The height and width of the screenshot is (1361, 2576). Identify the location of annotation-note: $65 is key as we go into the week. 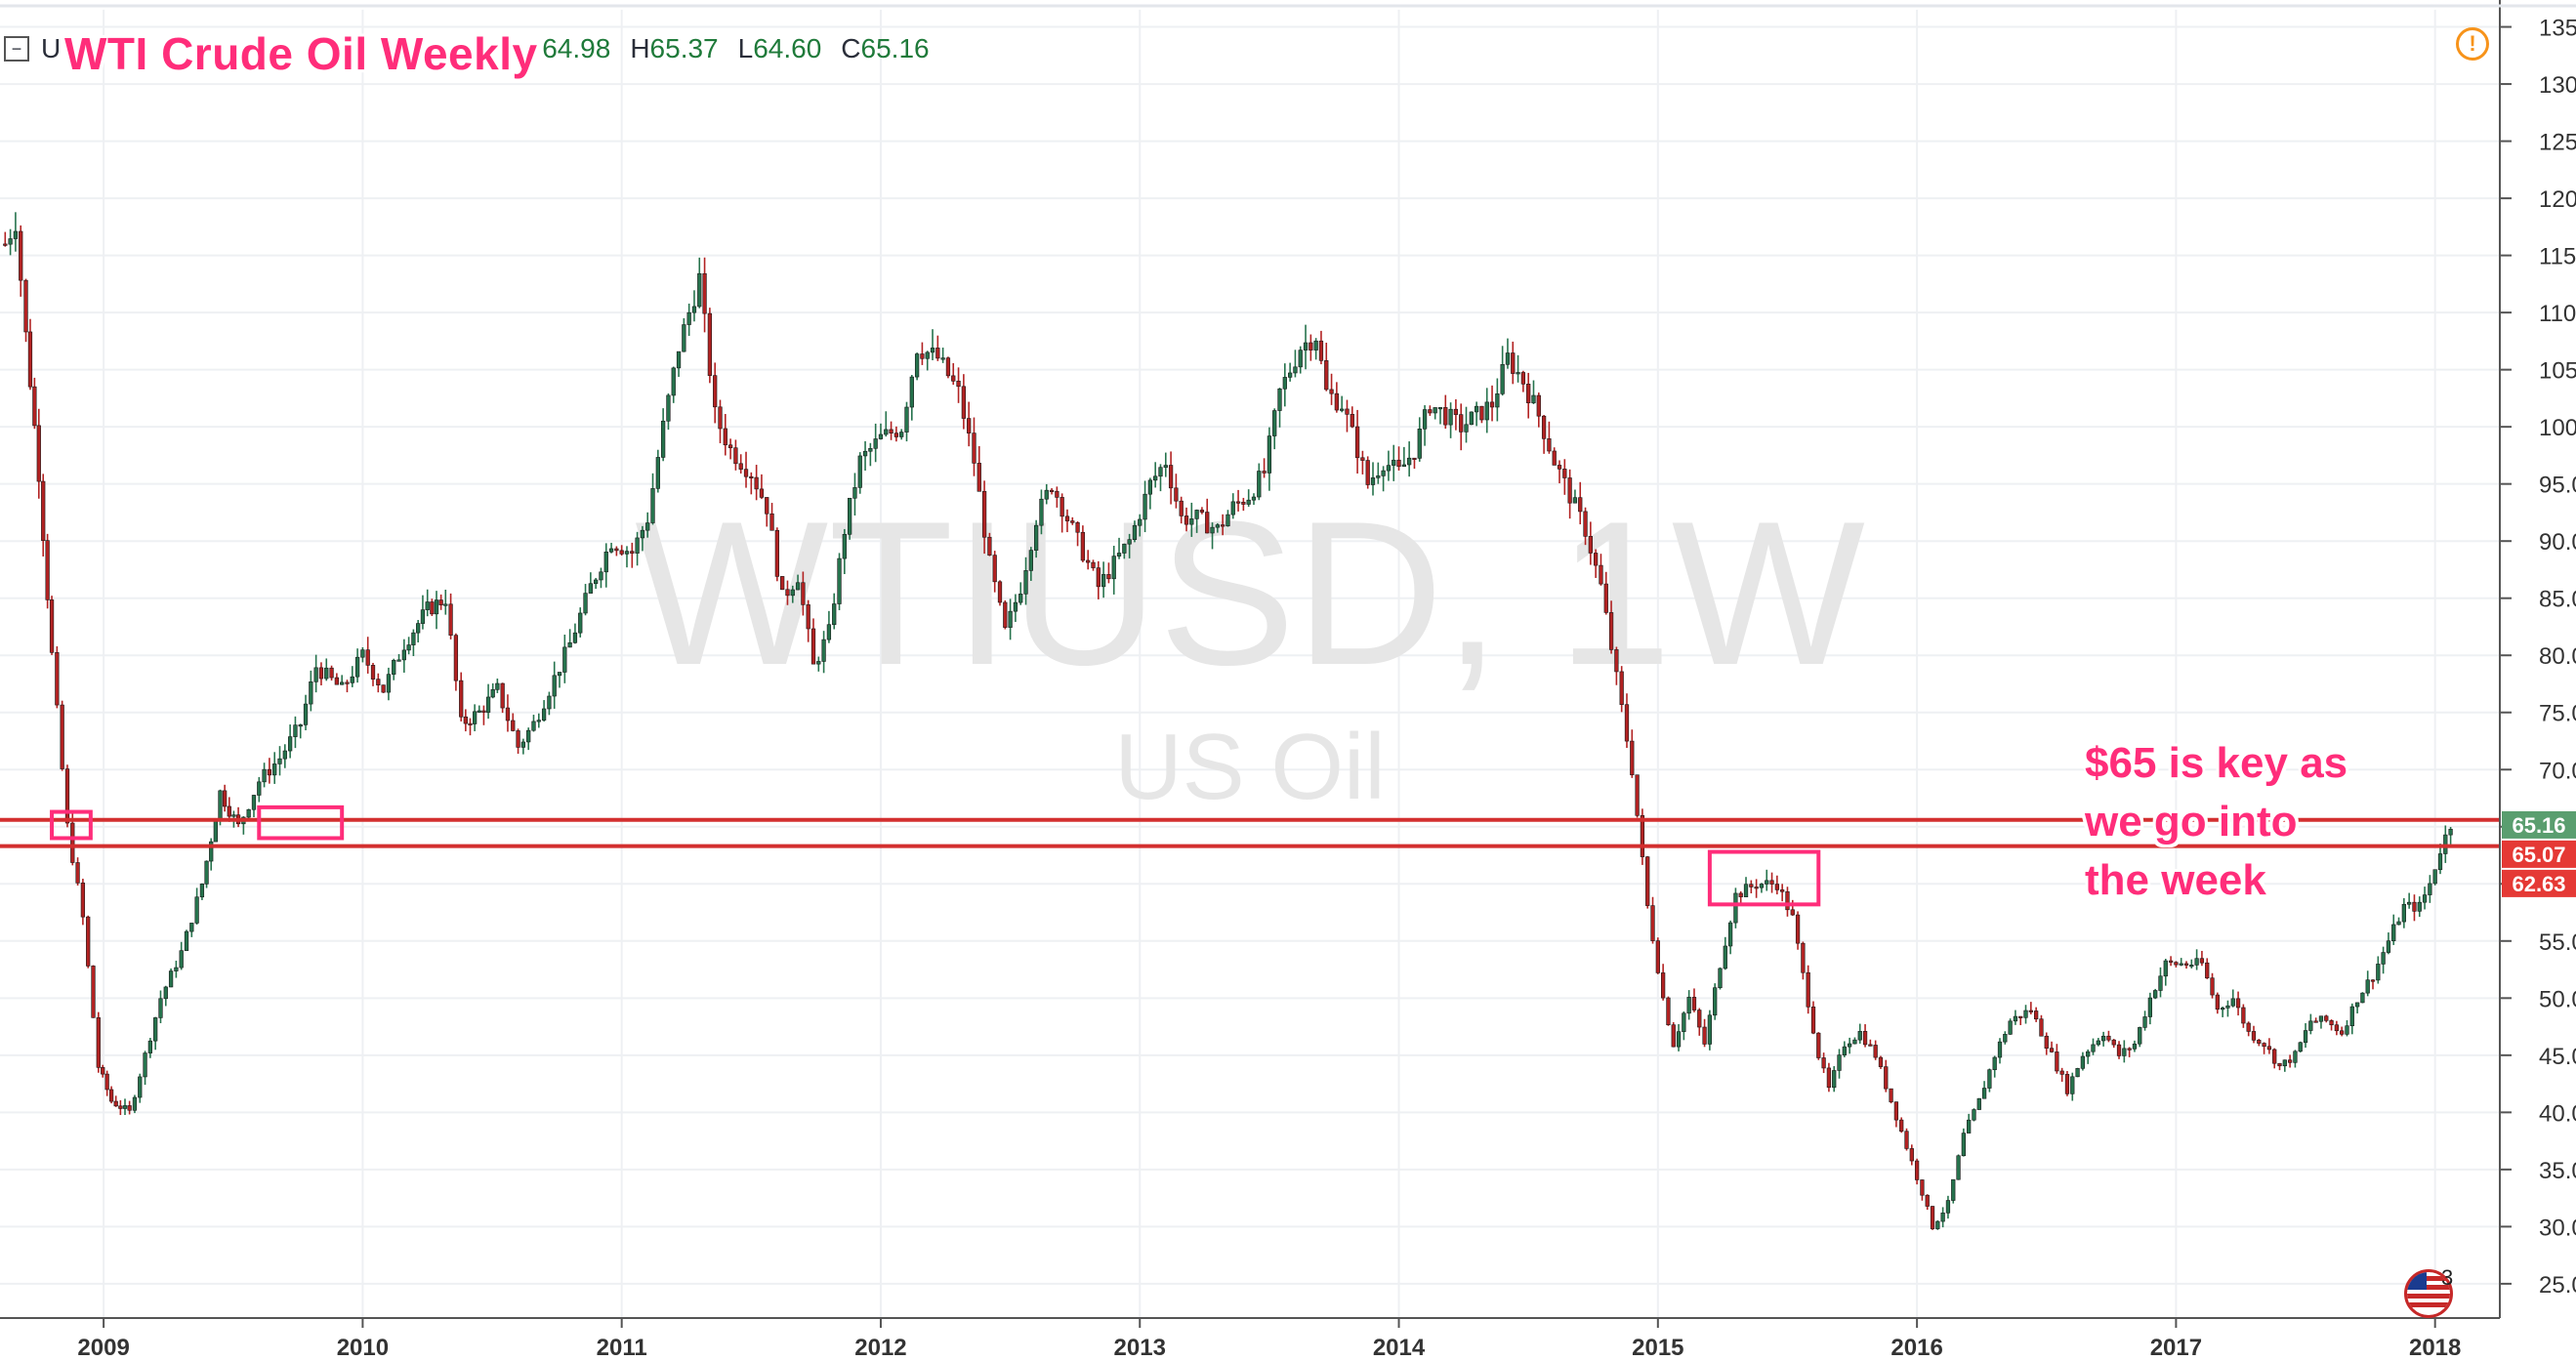
(2251, 822).